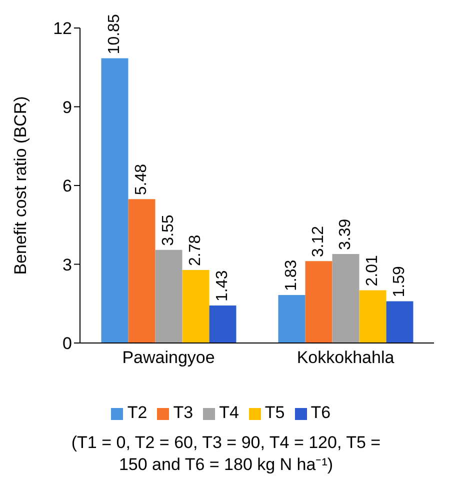 The width and height of the screenshot is (452, 503). Describe the element at coordinates (67, 264) in the screenshot. I see `y-tick-label: 3` at that location.